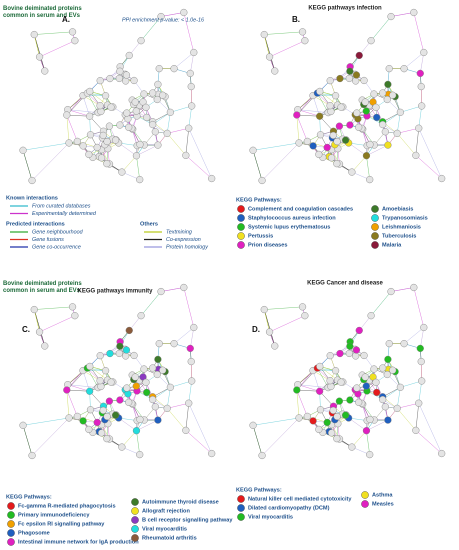 This screenshot has width=459, height=550. What do you see at coordinates (292, 218) in the screenshot?
I see `legend-label: Staphylococcus aureus infection` at bounding box center [292, 218].